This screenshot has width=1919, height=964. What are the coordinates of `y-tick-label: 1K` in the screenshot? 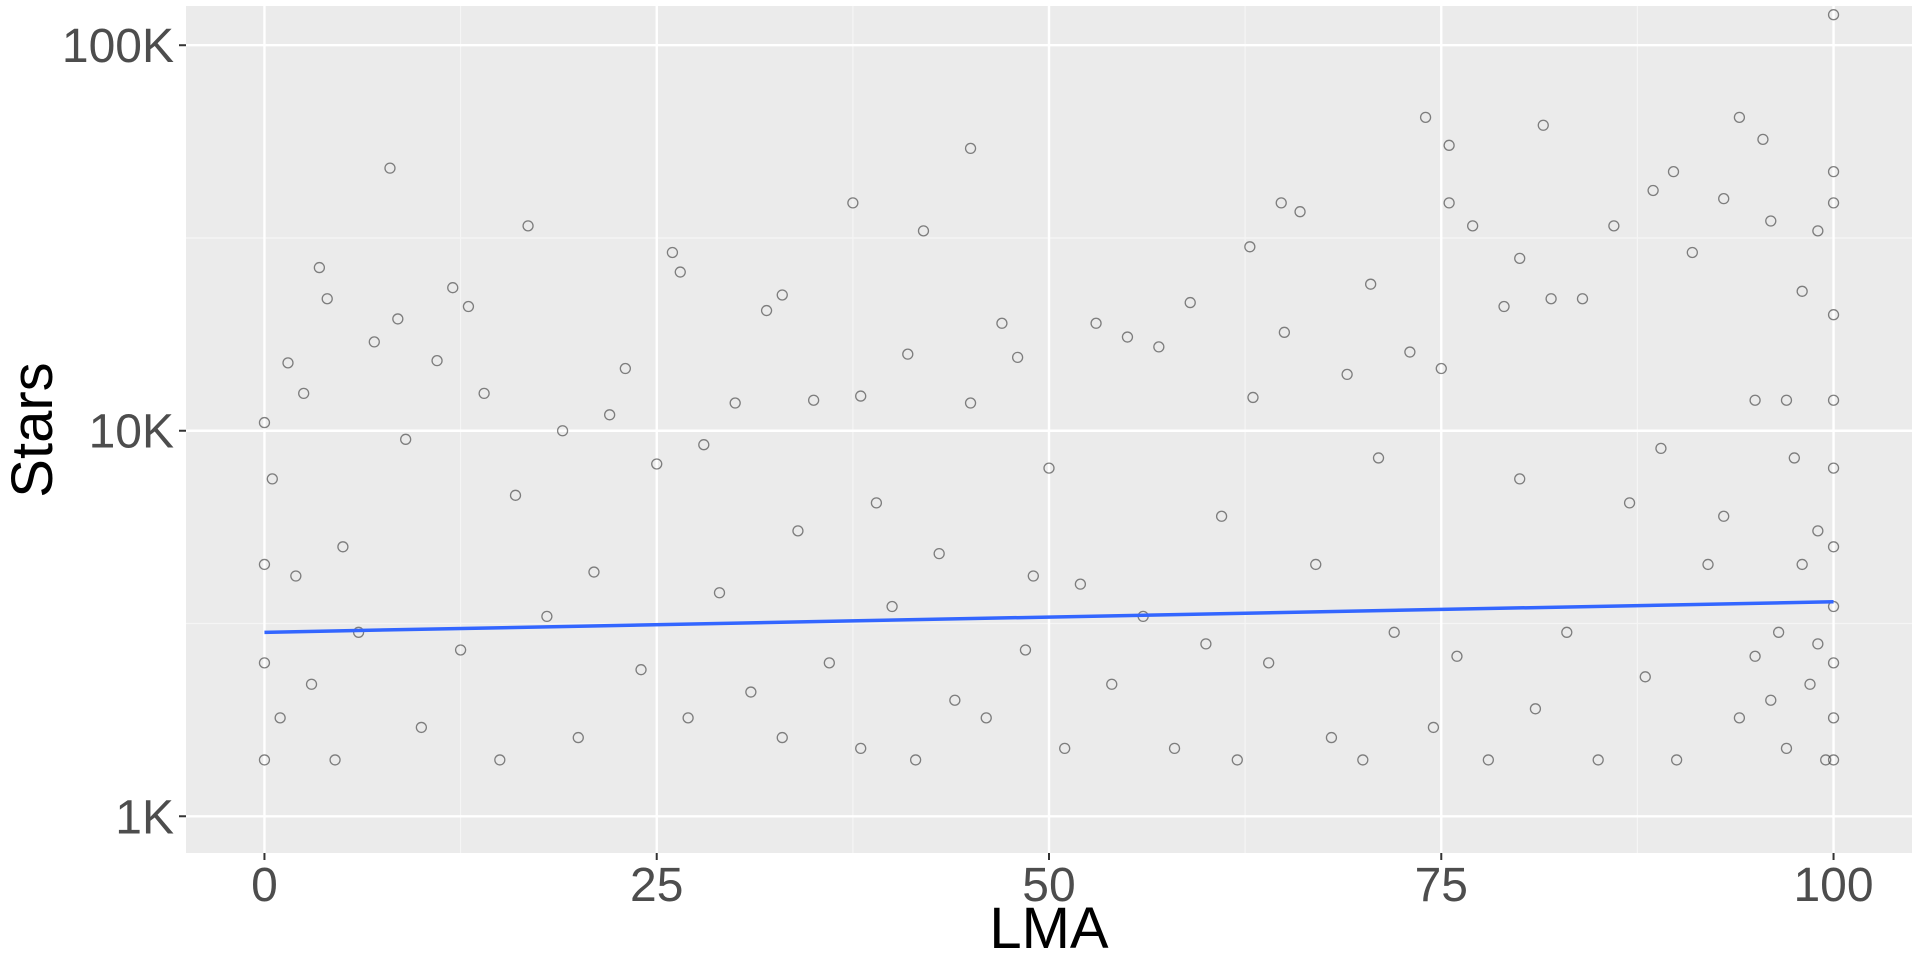 It's located at (144, 817).